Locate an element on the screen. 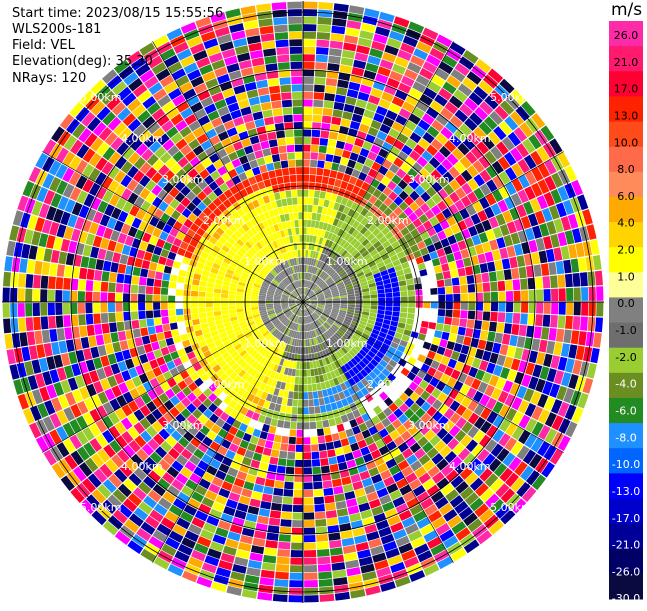 This screenshot has height=611, width=647. elevation-label: Elevation(deg): 35.30 is located at coordinates (82, 62).